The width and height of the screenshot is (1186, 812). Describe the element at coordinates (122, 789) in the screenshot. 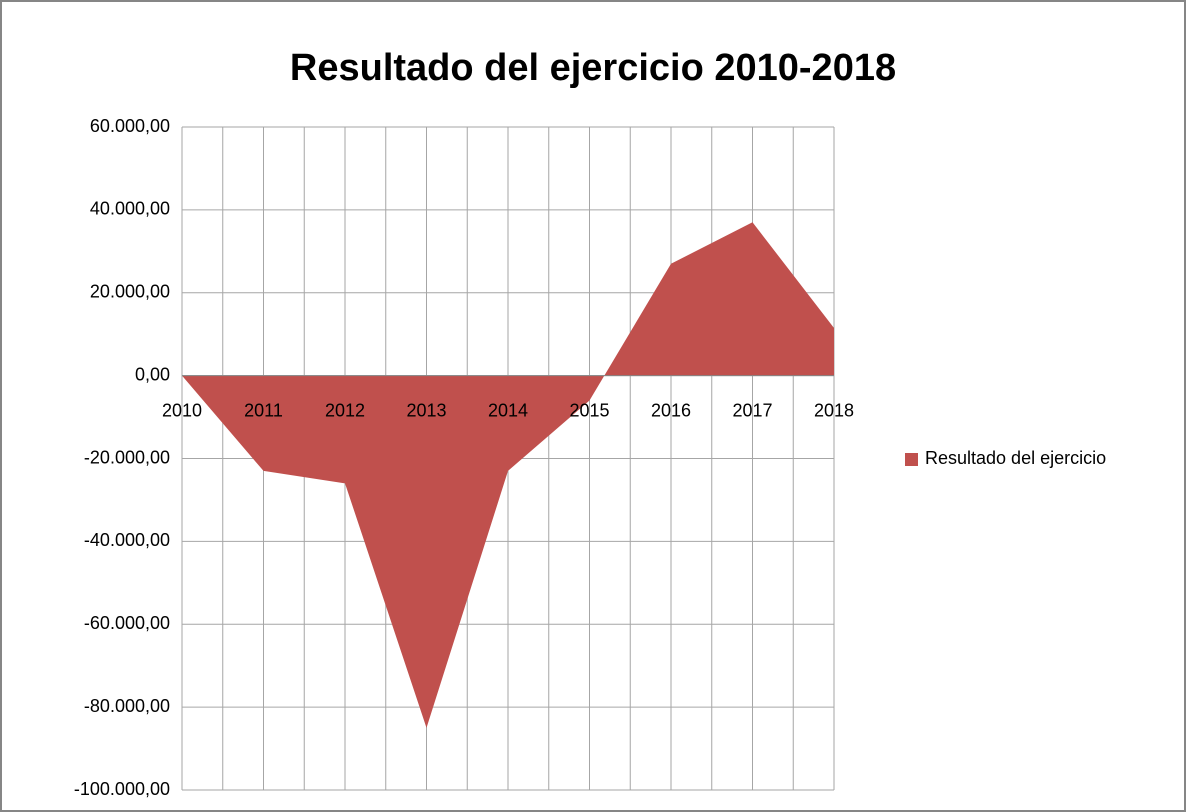

I see `y-tick-label: -100.000,00` at that location.